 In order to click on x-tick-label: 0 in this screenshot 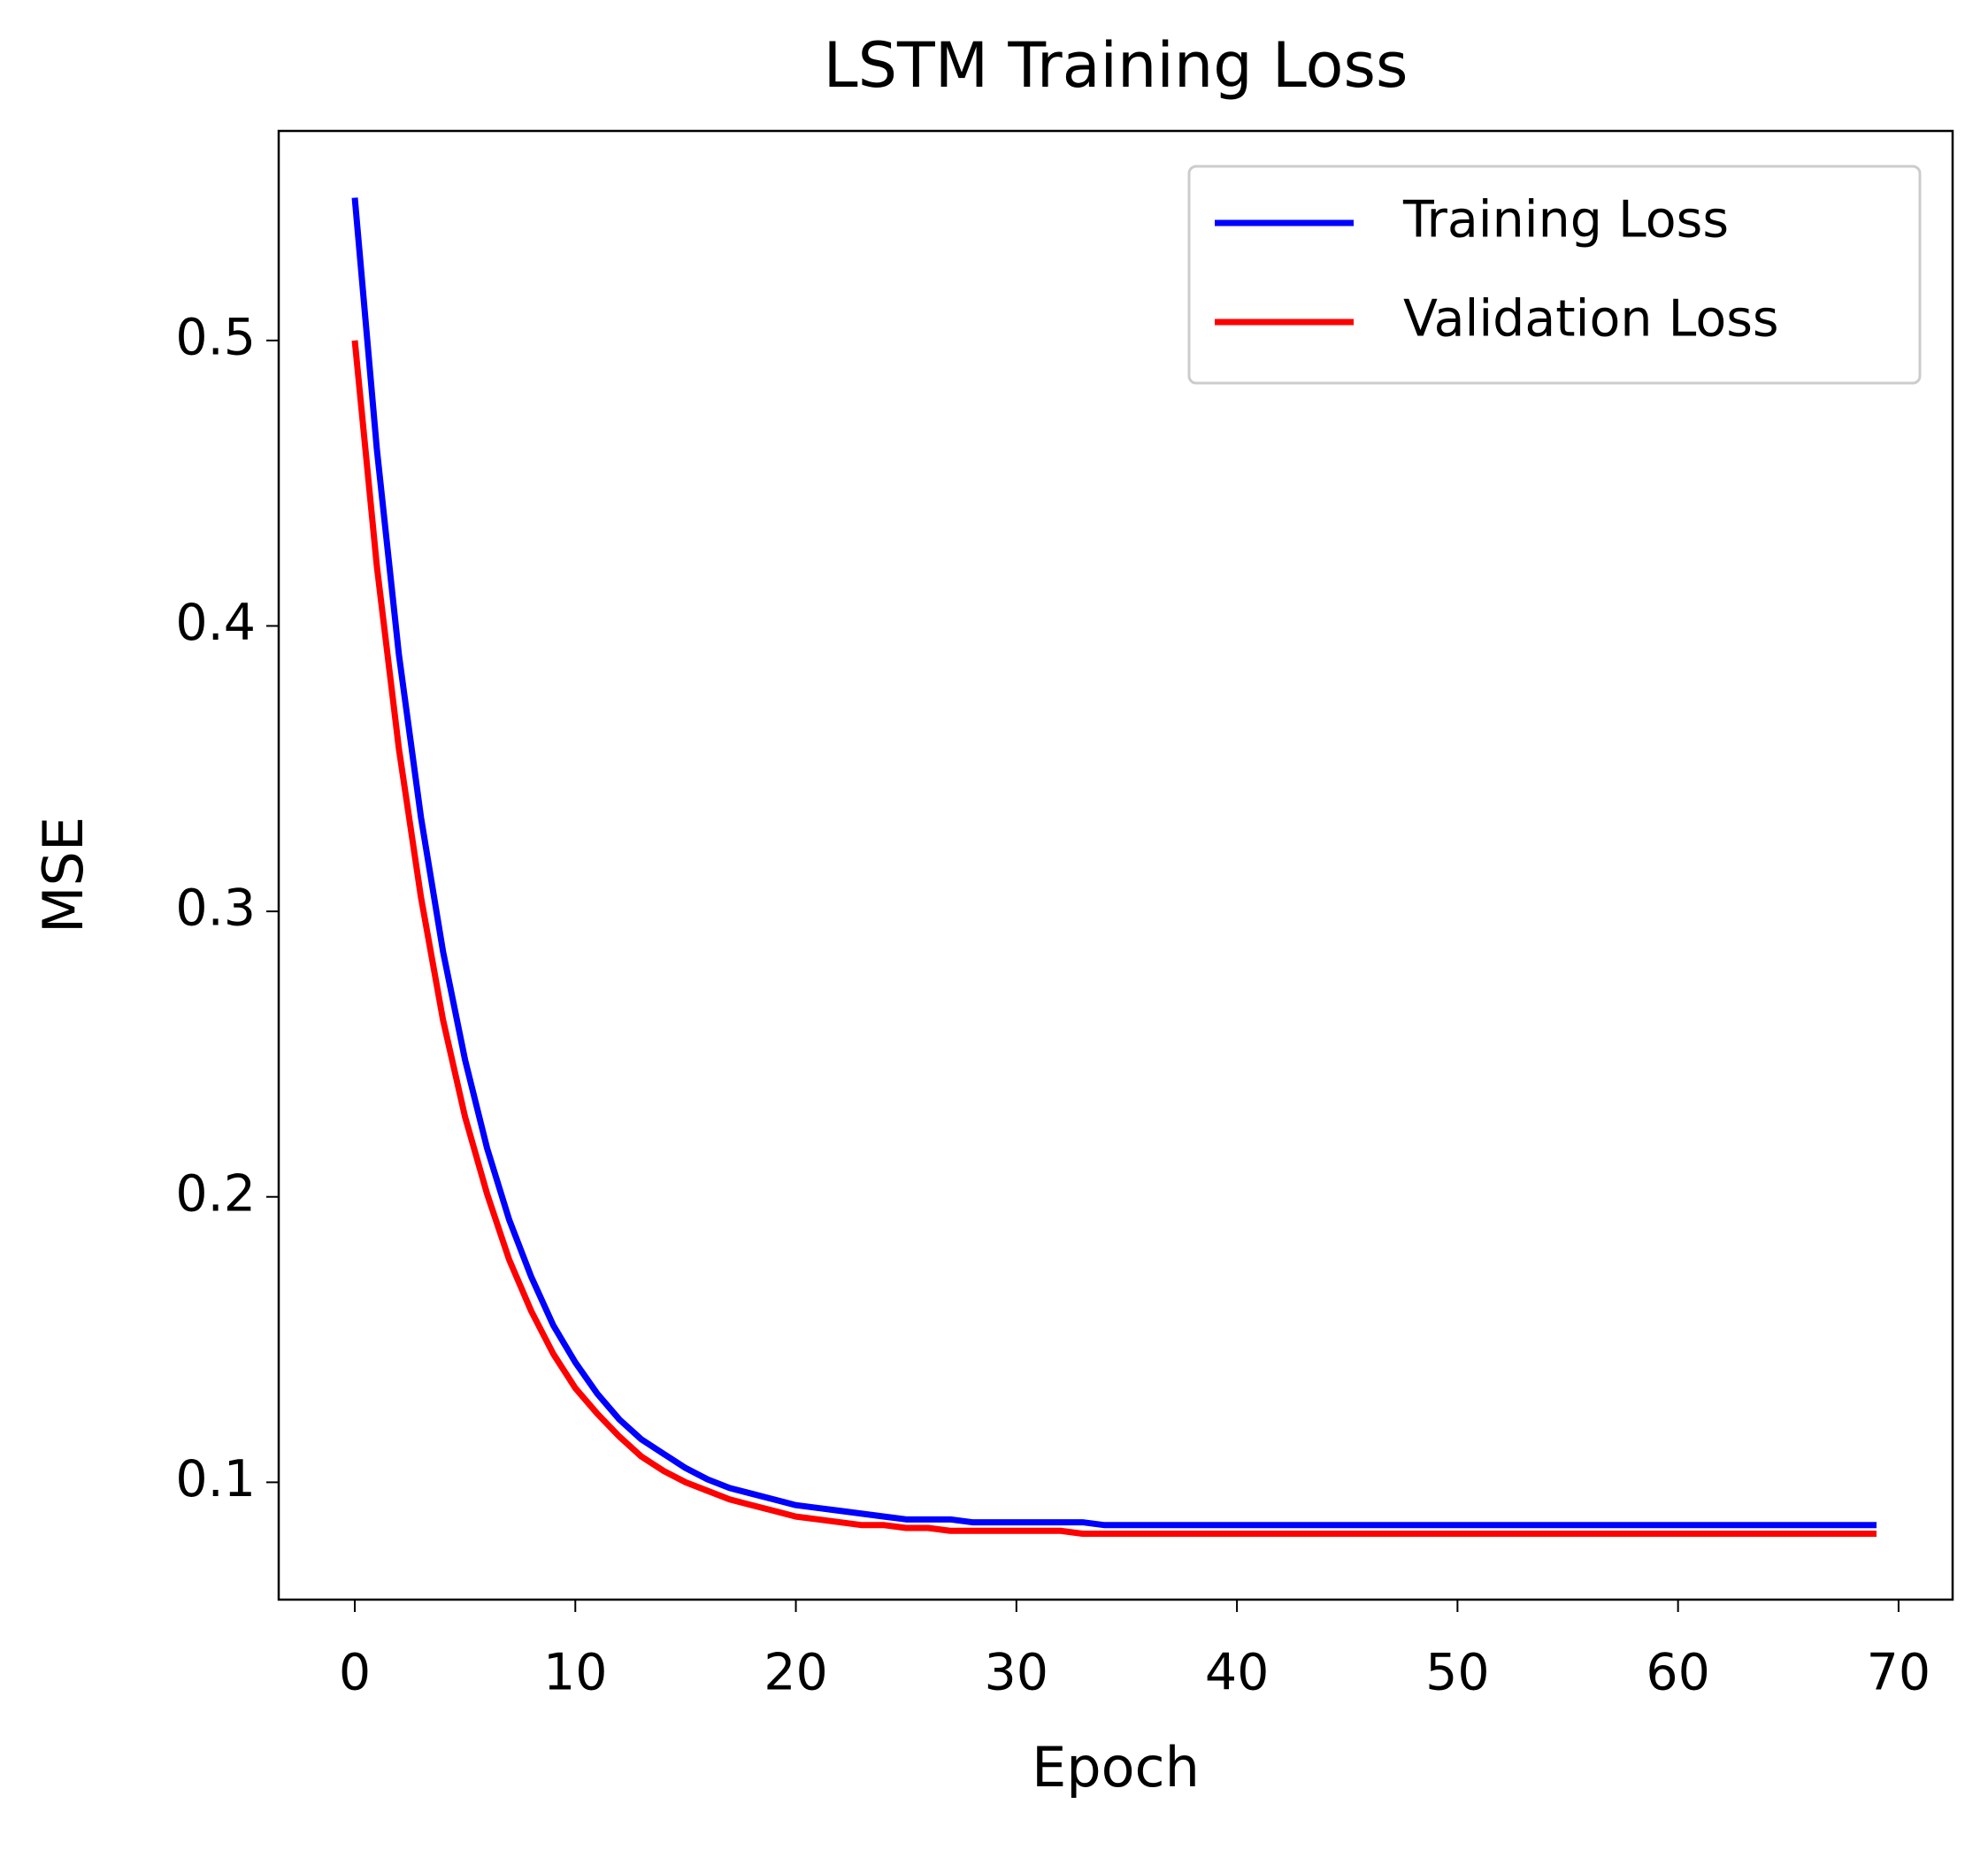, I will do `click(355, 1673)`.